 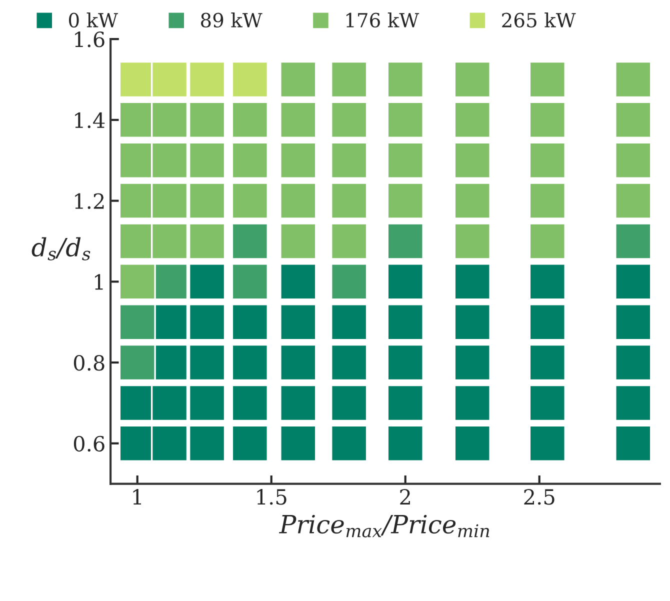 I want to click on x-axis-title: Price$_{max}$/Price$_{min}$, so click(x=384, y=526).